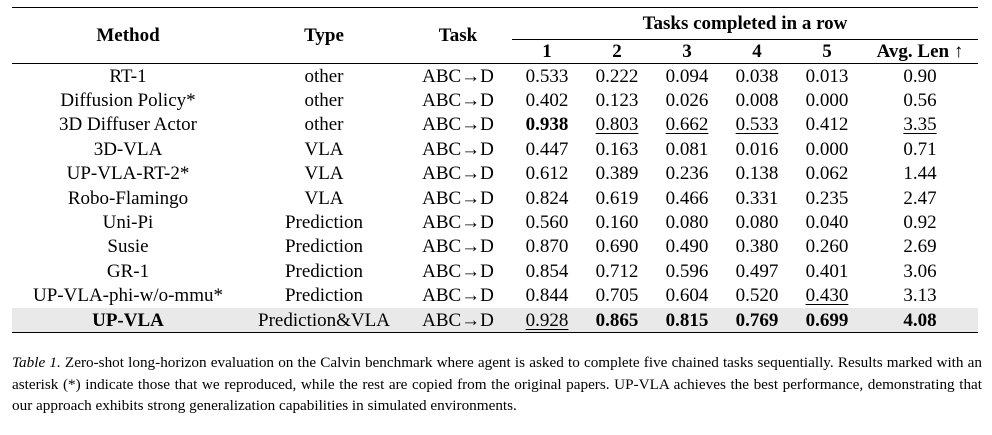 The width and height of the screenshot is (992, 435). What do you see at coordinates (547, 320) in the screenshot?
I see `value-second-best: 0.928` at bounding box center [547, 320].